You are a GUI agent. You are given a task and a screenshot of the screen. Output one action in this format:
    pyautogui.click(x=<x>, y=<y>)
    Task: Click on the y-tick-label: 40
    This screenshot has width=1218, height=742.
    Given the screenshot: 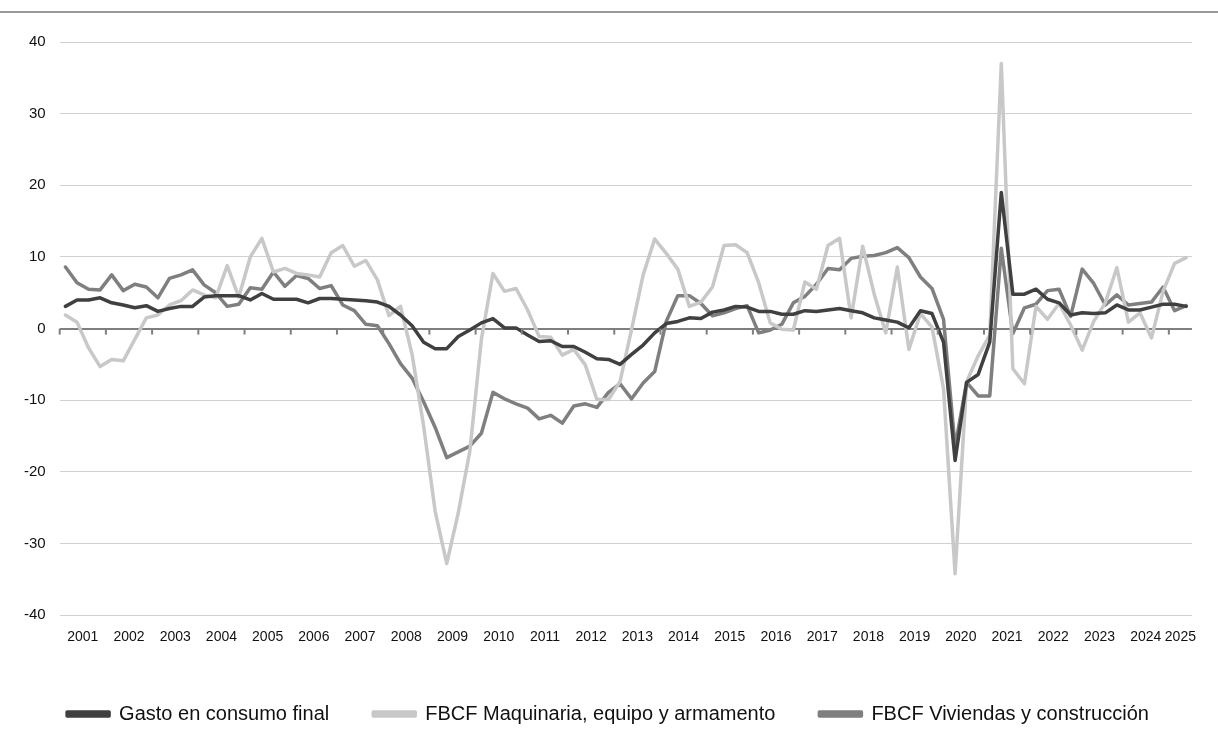 What is the action you would take?
    pyautogui.click(x=37, y=41)
    